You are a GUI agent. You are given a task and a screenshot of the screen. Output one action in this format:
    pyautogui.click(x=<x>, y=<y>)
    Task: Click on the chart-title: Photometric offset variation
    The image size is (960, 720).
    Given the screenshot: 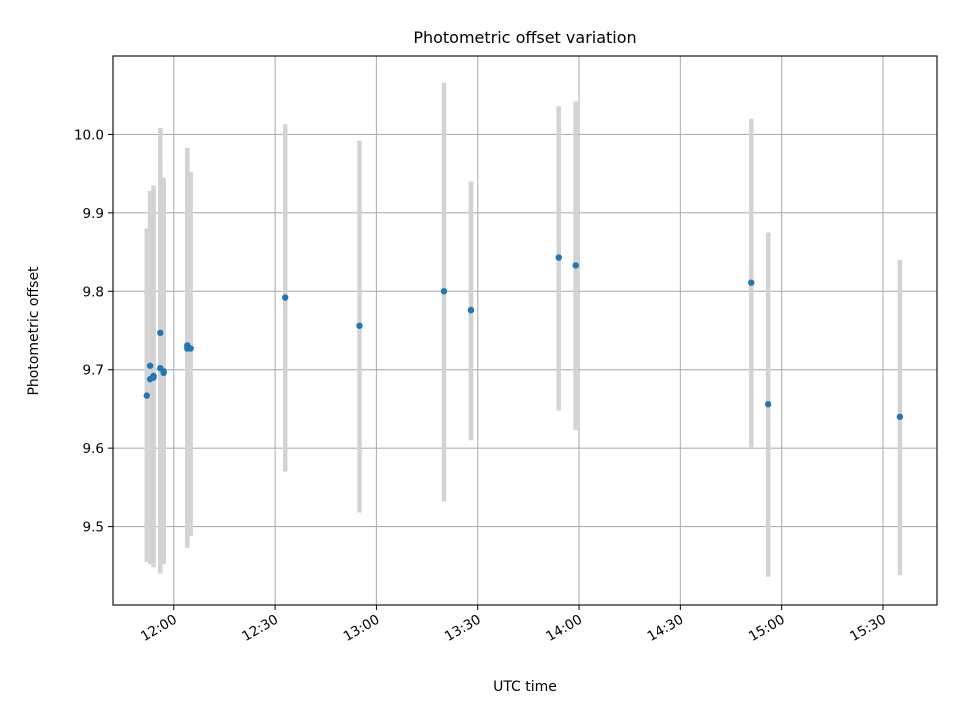 What is the action you would take?
    pyautogui.click(x=524, y=37)
    